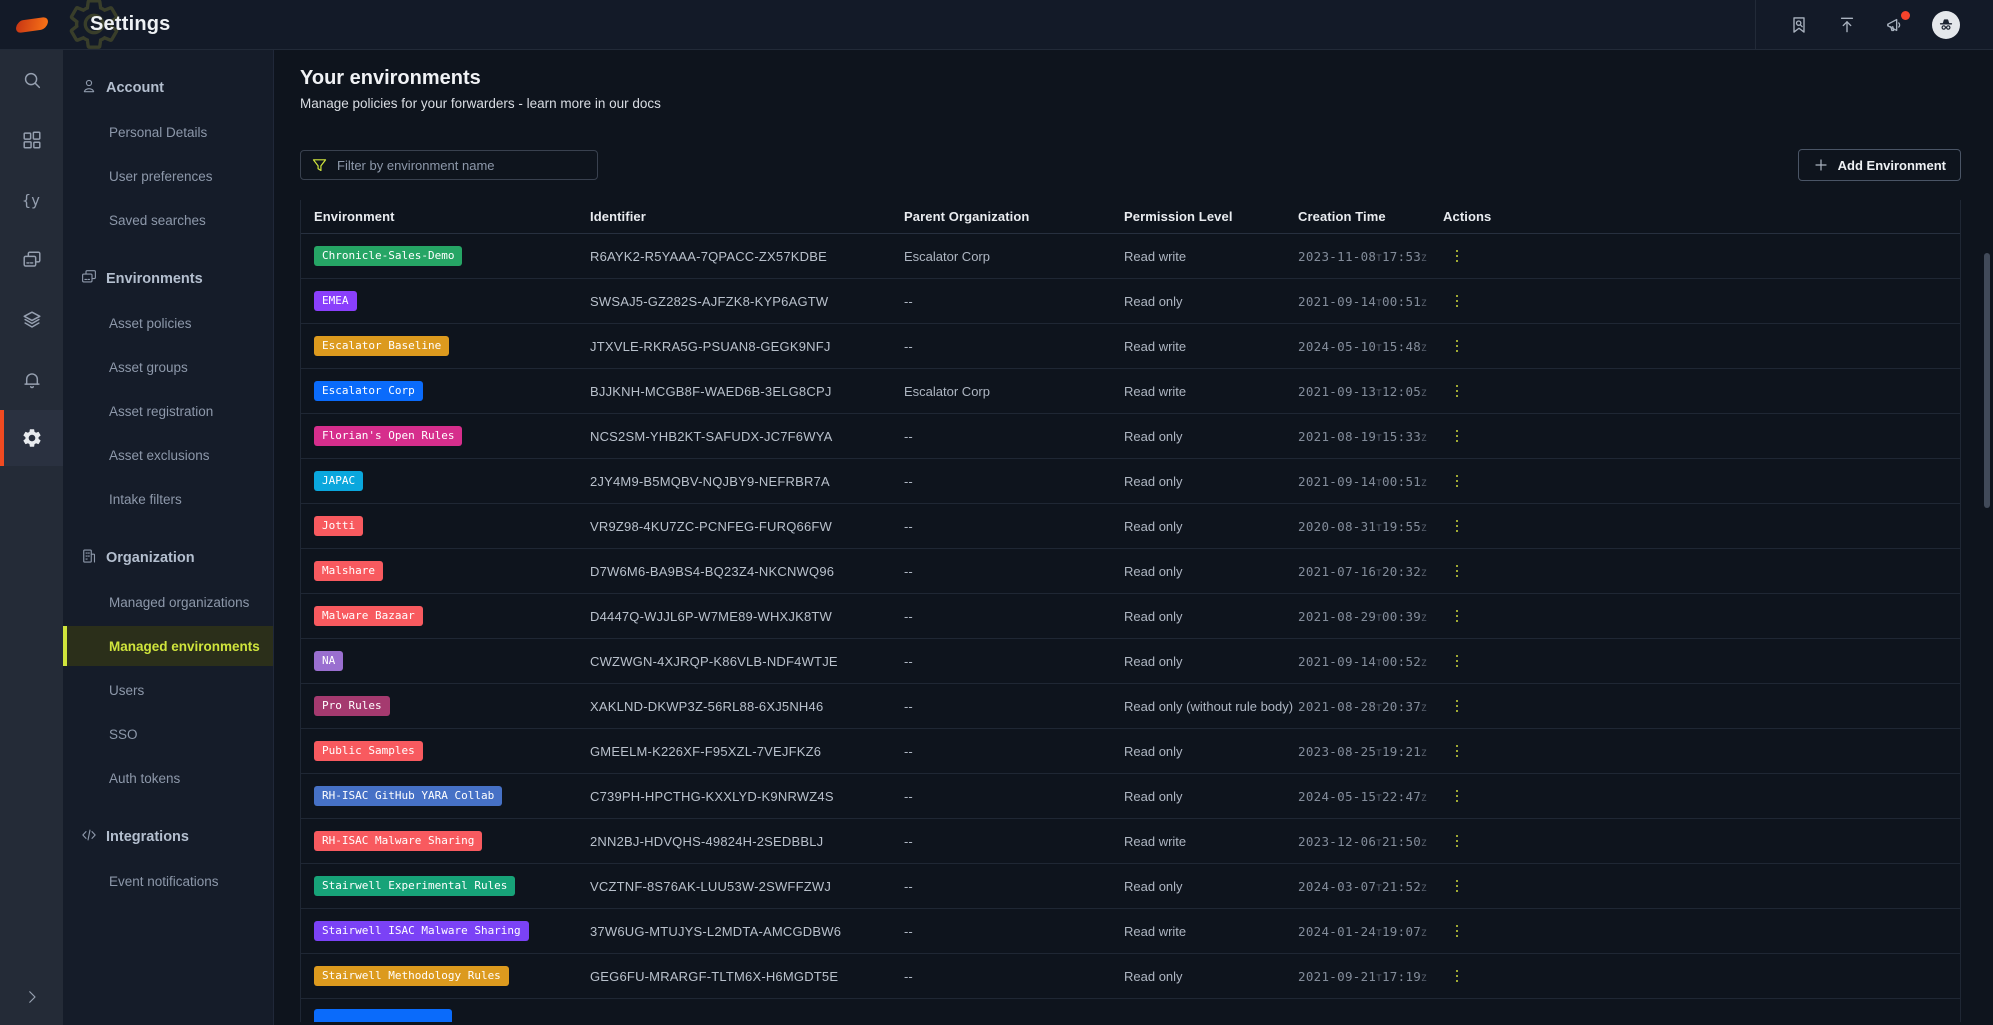 The width and height of the screenshot is (1993, 1025). What do you see at coordinates (168, 646) in the screenshot?
I see `sidebar-item-managed-environments: Managed environments` at bounding box center [168, 646].